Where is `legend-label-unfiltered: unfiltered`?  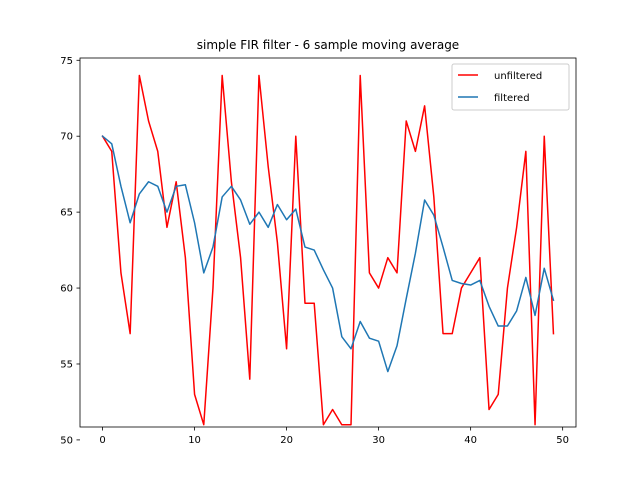
legend-label-unfiltered: unfiltered is located at coordinates (518, 76).